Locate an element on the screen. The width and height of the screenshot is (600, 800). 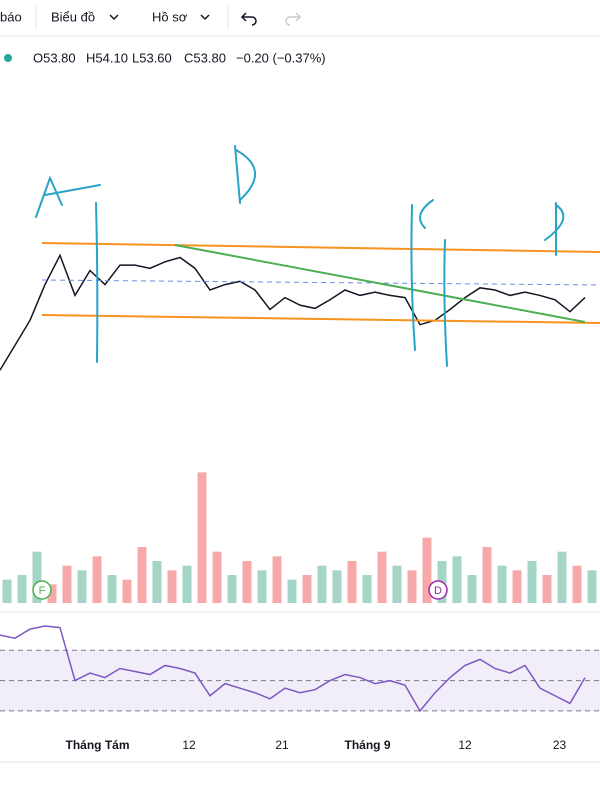
ohlc-close: C53.80 is located at coordinates (205, 57).